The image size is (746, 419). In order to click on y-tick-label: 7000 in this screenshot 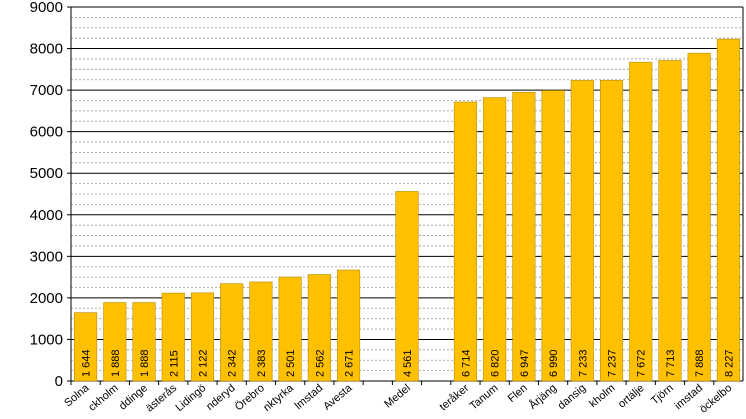, I will do `click(46, 90)`.